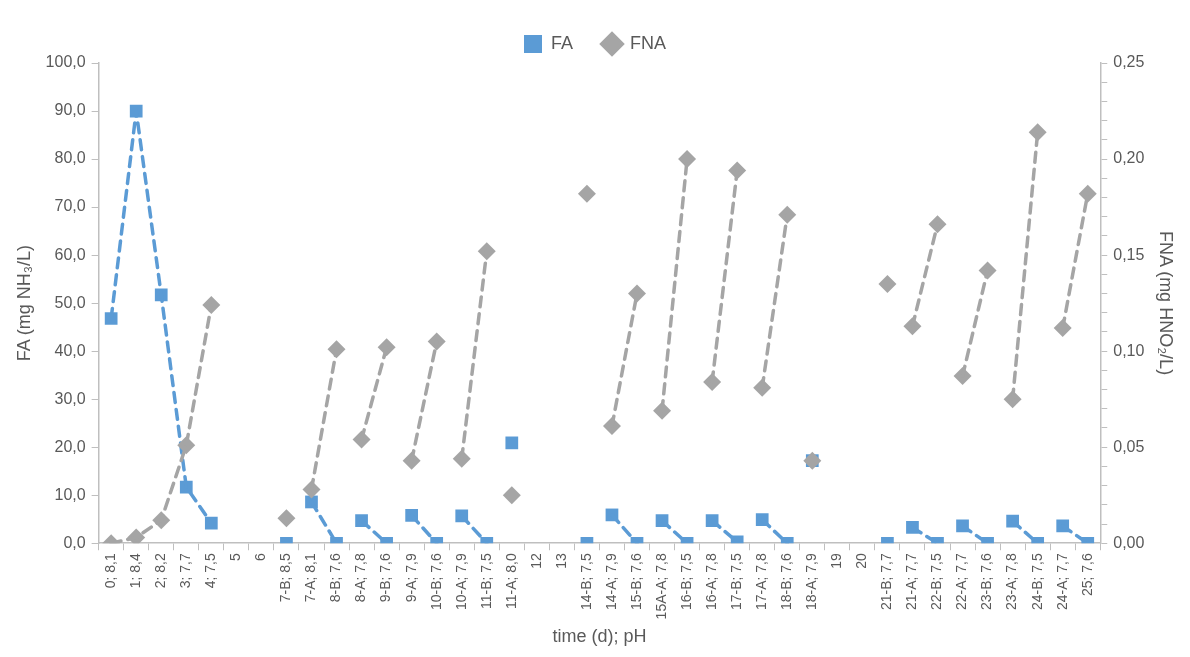 This screenshot has height=657, width=1190. What do you see at coordinates (460, 582) in the screenshot?
I see `x-tick-label: 10-A; 7,9` at bounding box center [460, 582].